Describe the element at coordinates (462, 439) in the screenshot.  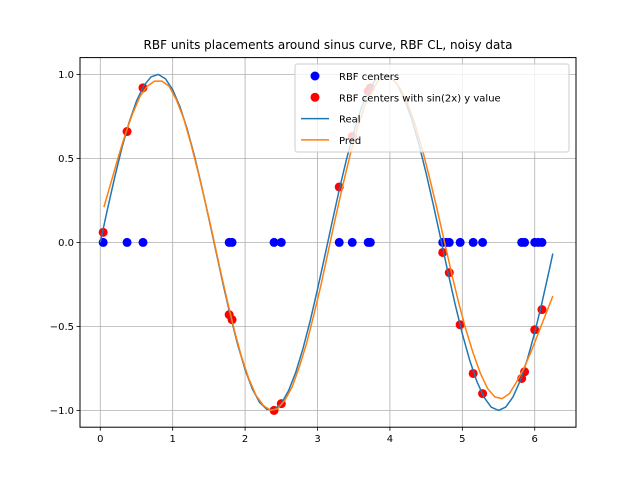
I see `x-tick-label: 5` at that location.